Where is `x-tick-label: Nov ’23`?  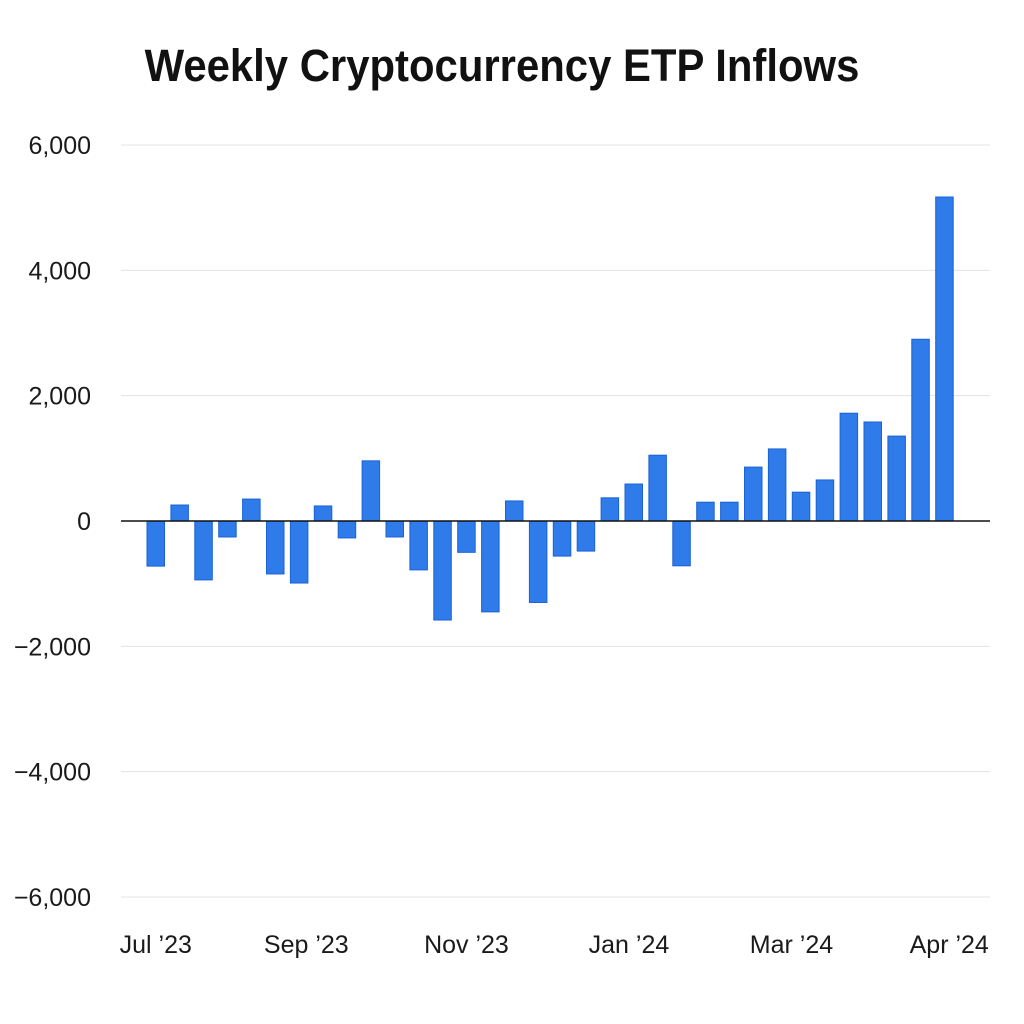
x-tick-label: Nov ’23 is located at coordinates (466, 945).